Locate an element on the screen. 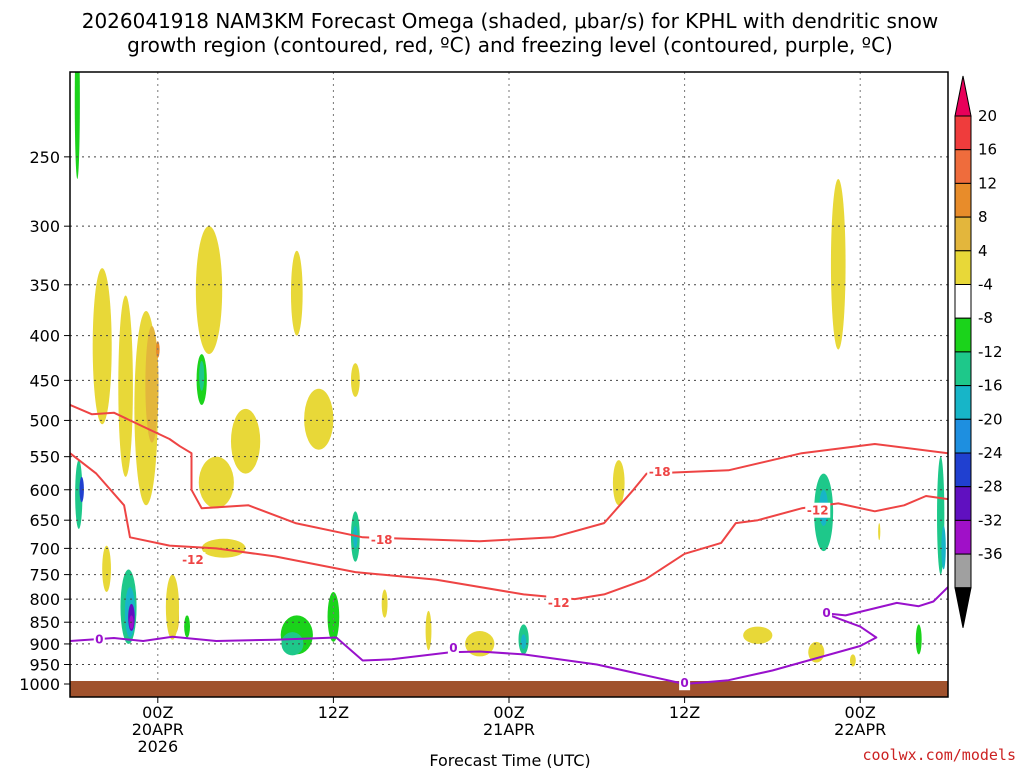  colorbar-tick-9: -20 is located at coordinates (990, 419).